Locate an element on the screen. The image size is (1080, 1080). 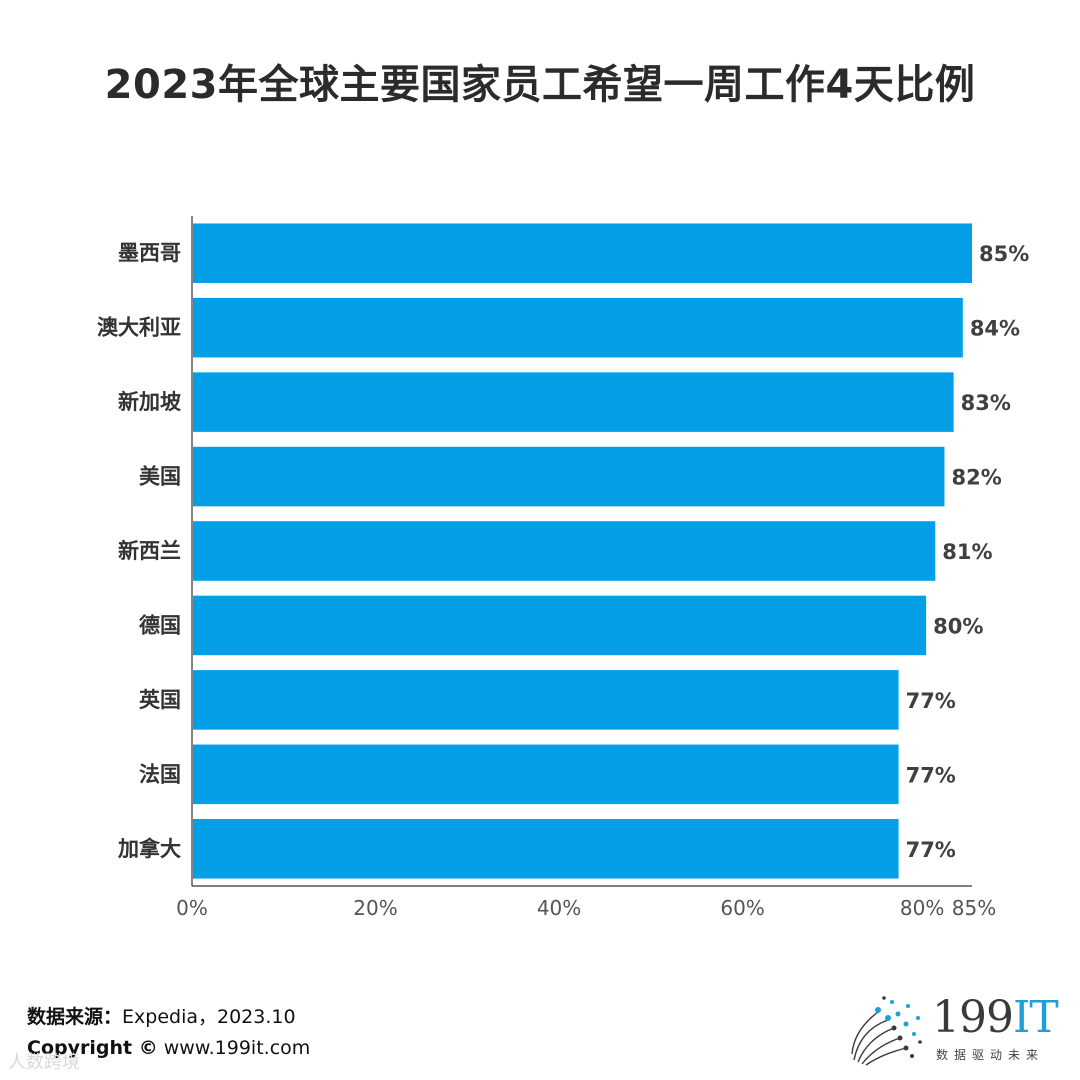
category-label: 英国 is located at coordinates (160, 700).